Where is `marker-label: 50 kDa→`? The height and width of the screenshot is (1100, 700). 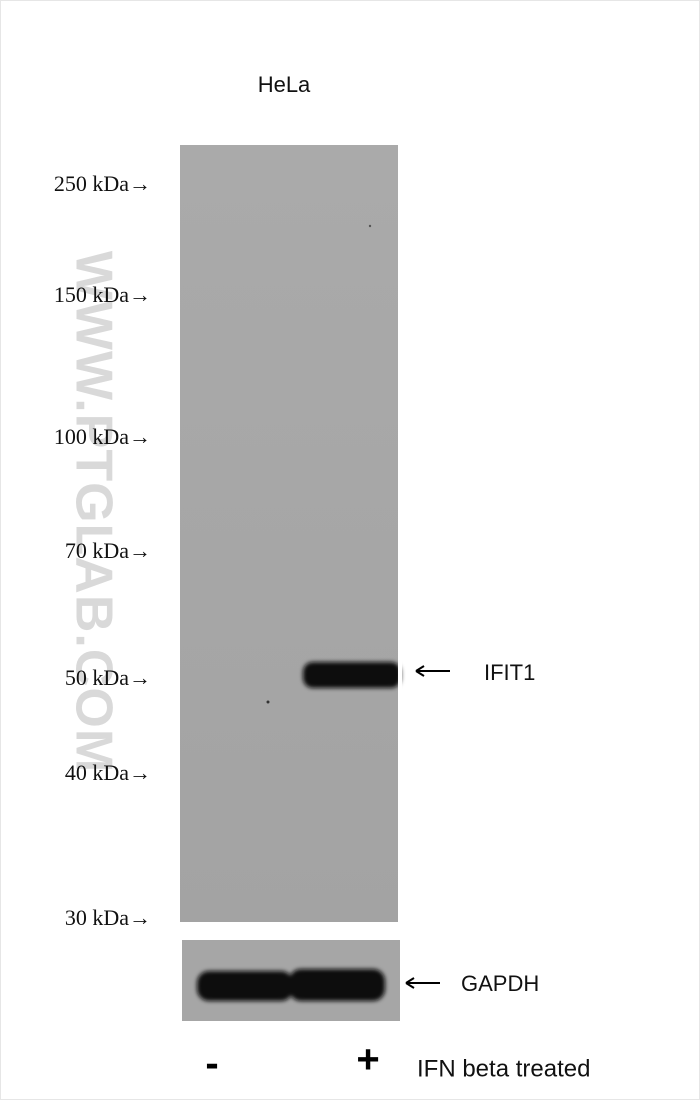
marker-label: 50 kDa→ is located at coordinates (108, 677).